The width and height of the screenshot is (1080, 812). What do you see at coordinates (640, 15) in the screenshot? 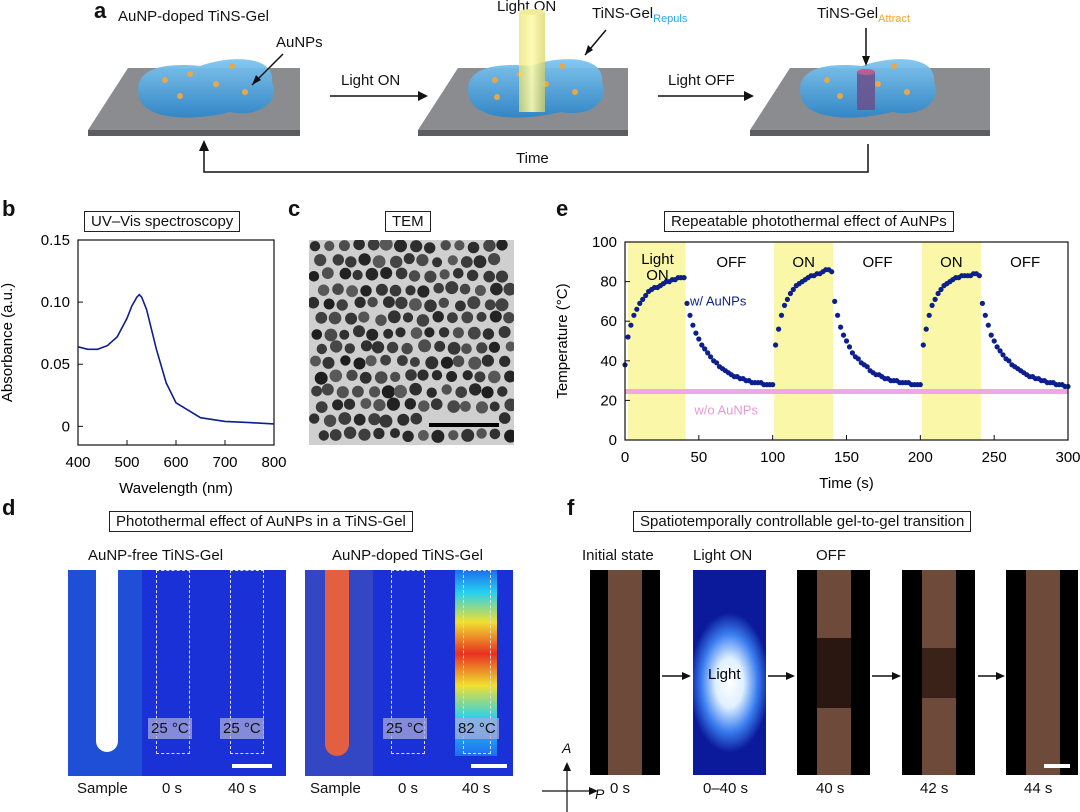
I see `tins-gel-repuls-label: TiNS-GelRepuls` at bounding box center [640, 15].